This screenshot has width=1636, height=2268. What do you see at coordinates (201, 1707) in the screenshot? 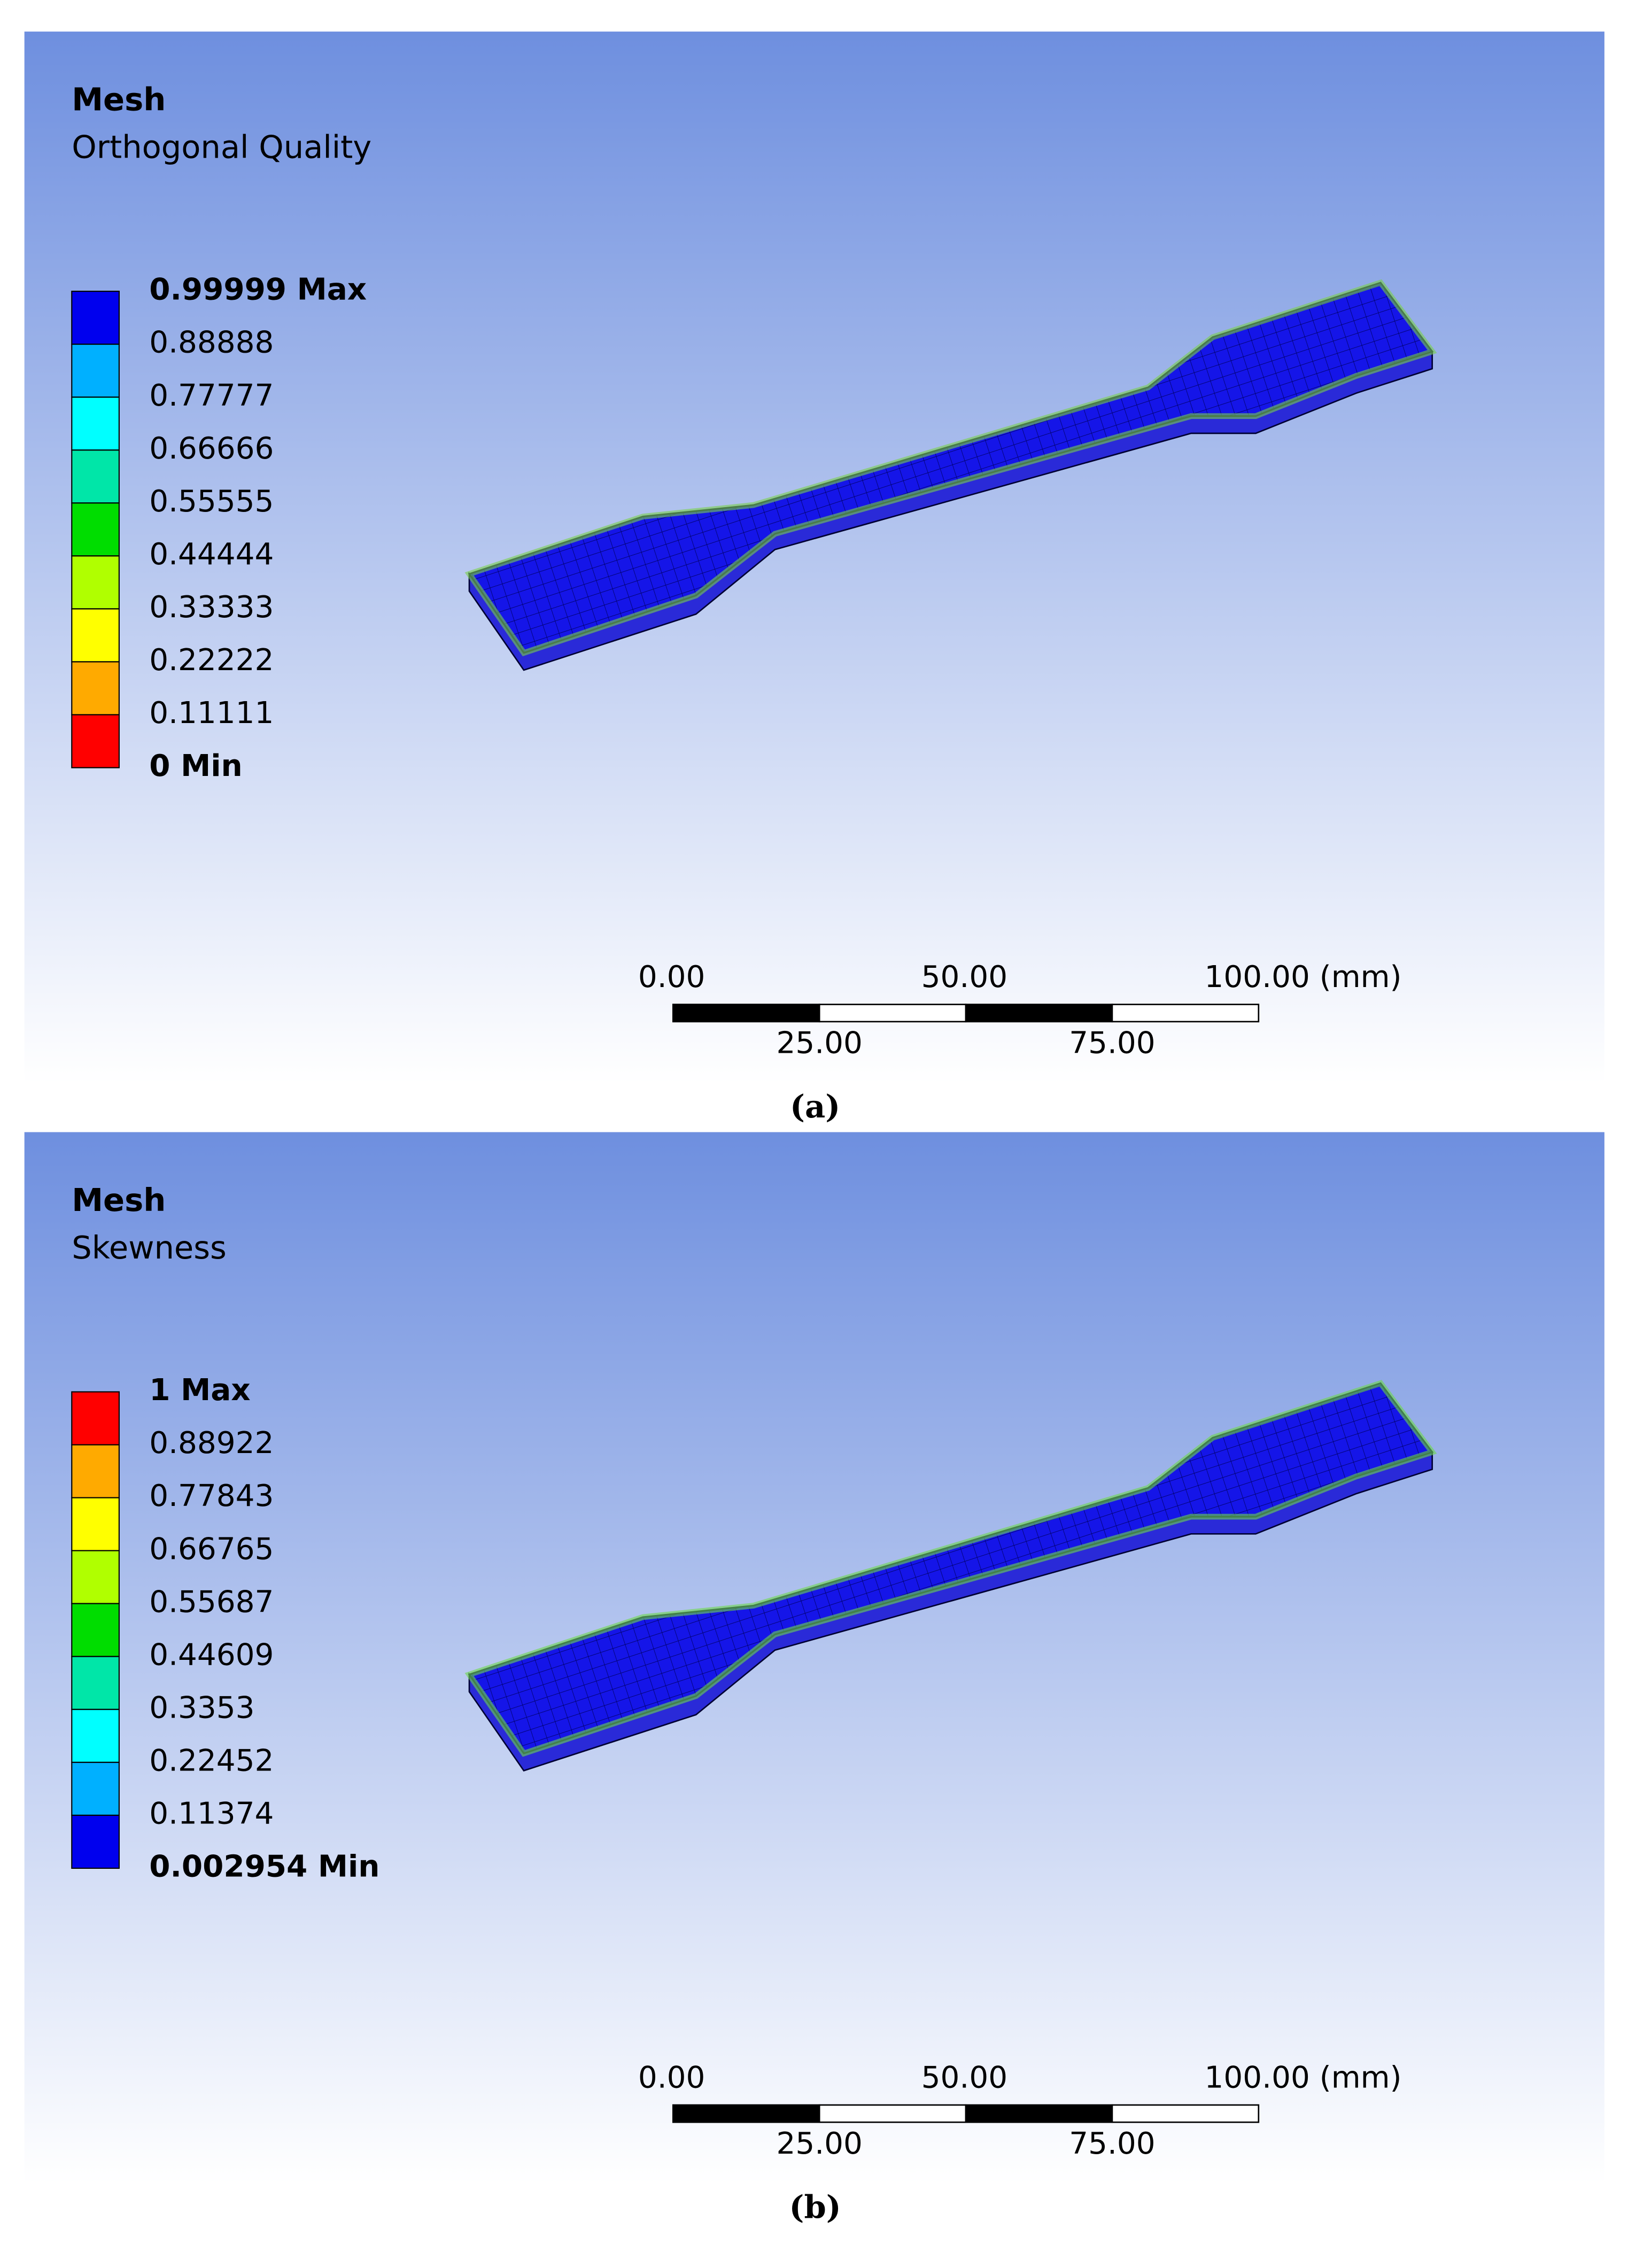
I see `legend-label: 0.3353` at bounding box center [201, 1707].